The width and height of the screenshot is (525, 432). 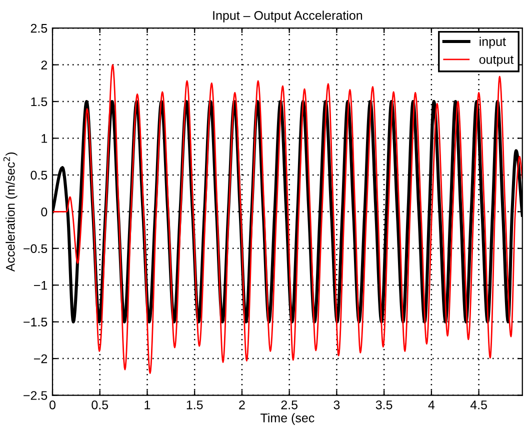 What do you see at coordinates (53, 405) in the screenshot?
I see `x-tick-label: 0` at bounding box center [53, 405].